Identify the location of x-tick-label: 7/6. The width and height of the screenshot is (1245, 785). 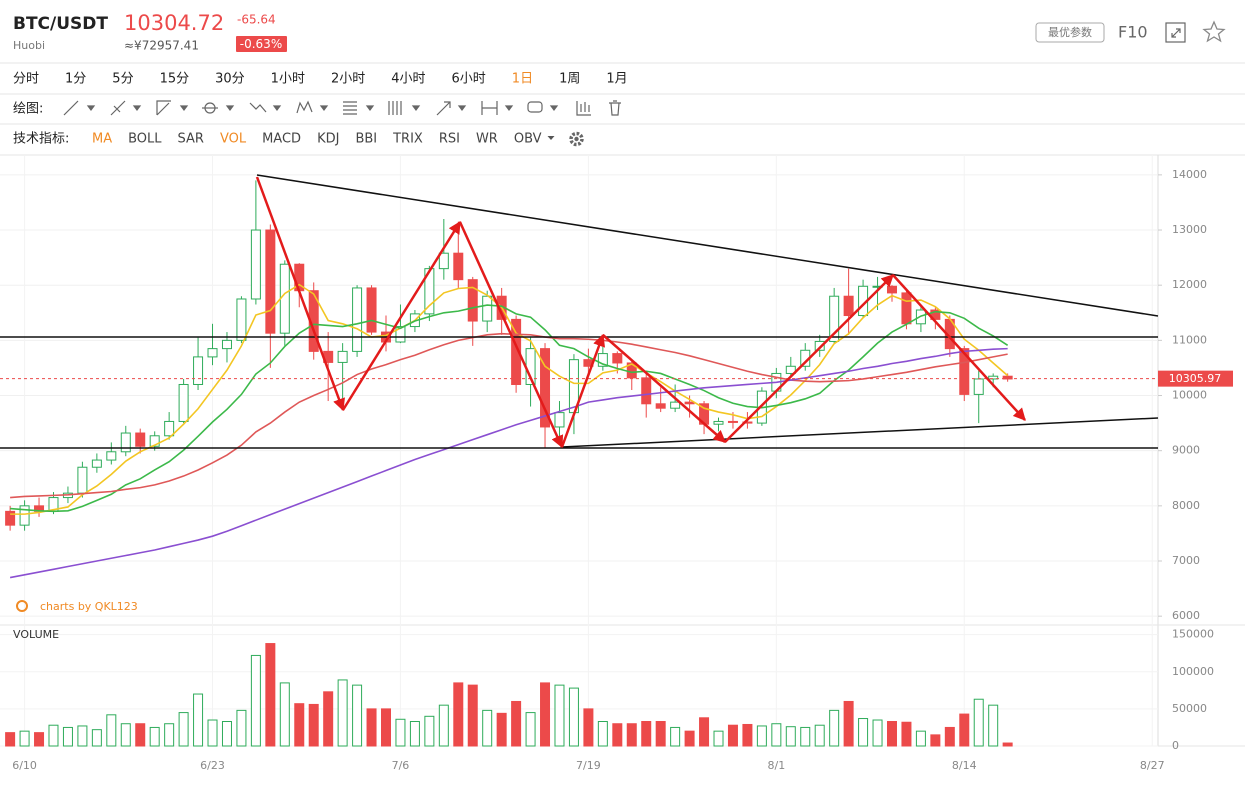
(401, 765).